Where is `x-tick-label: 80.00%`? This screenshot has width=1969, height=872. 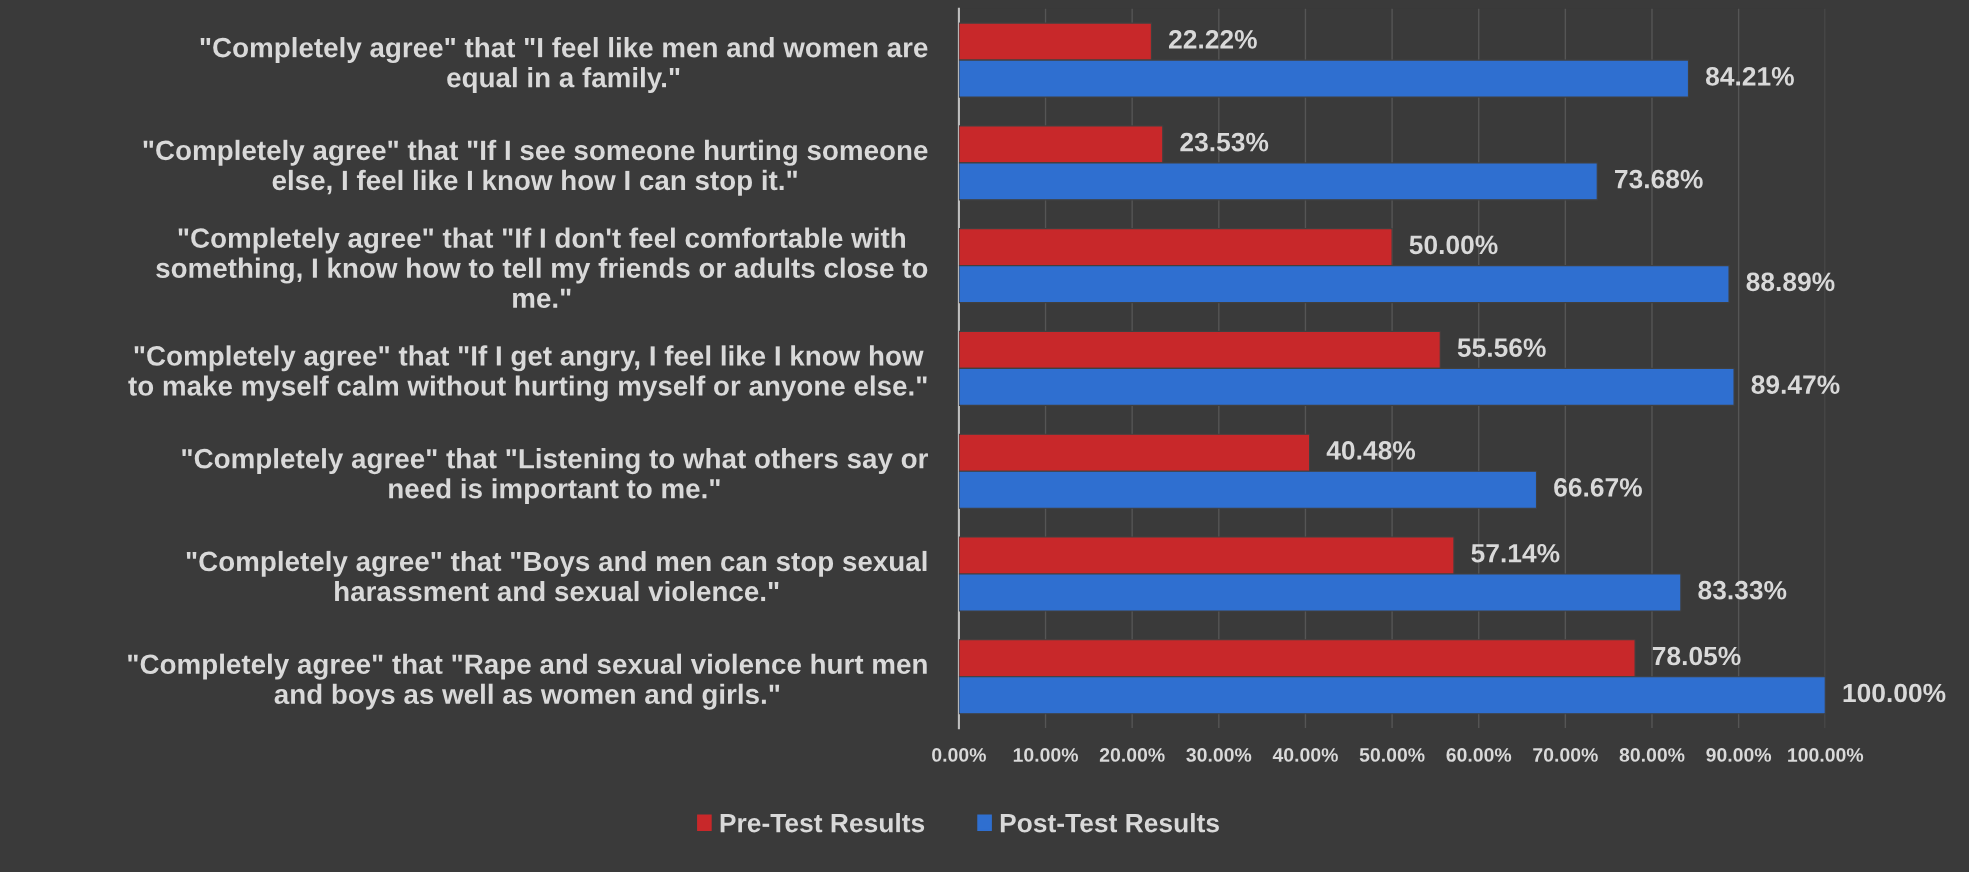 x-tick-label: 80.00% is located at coordinates (1652, 755).